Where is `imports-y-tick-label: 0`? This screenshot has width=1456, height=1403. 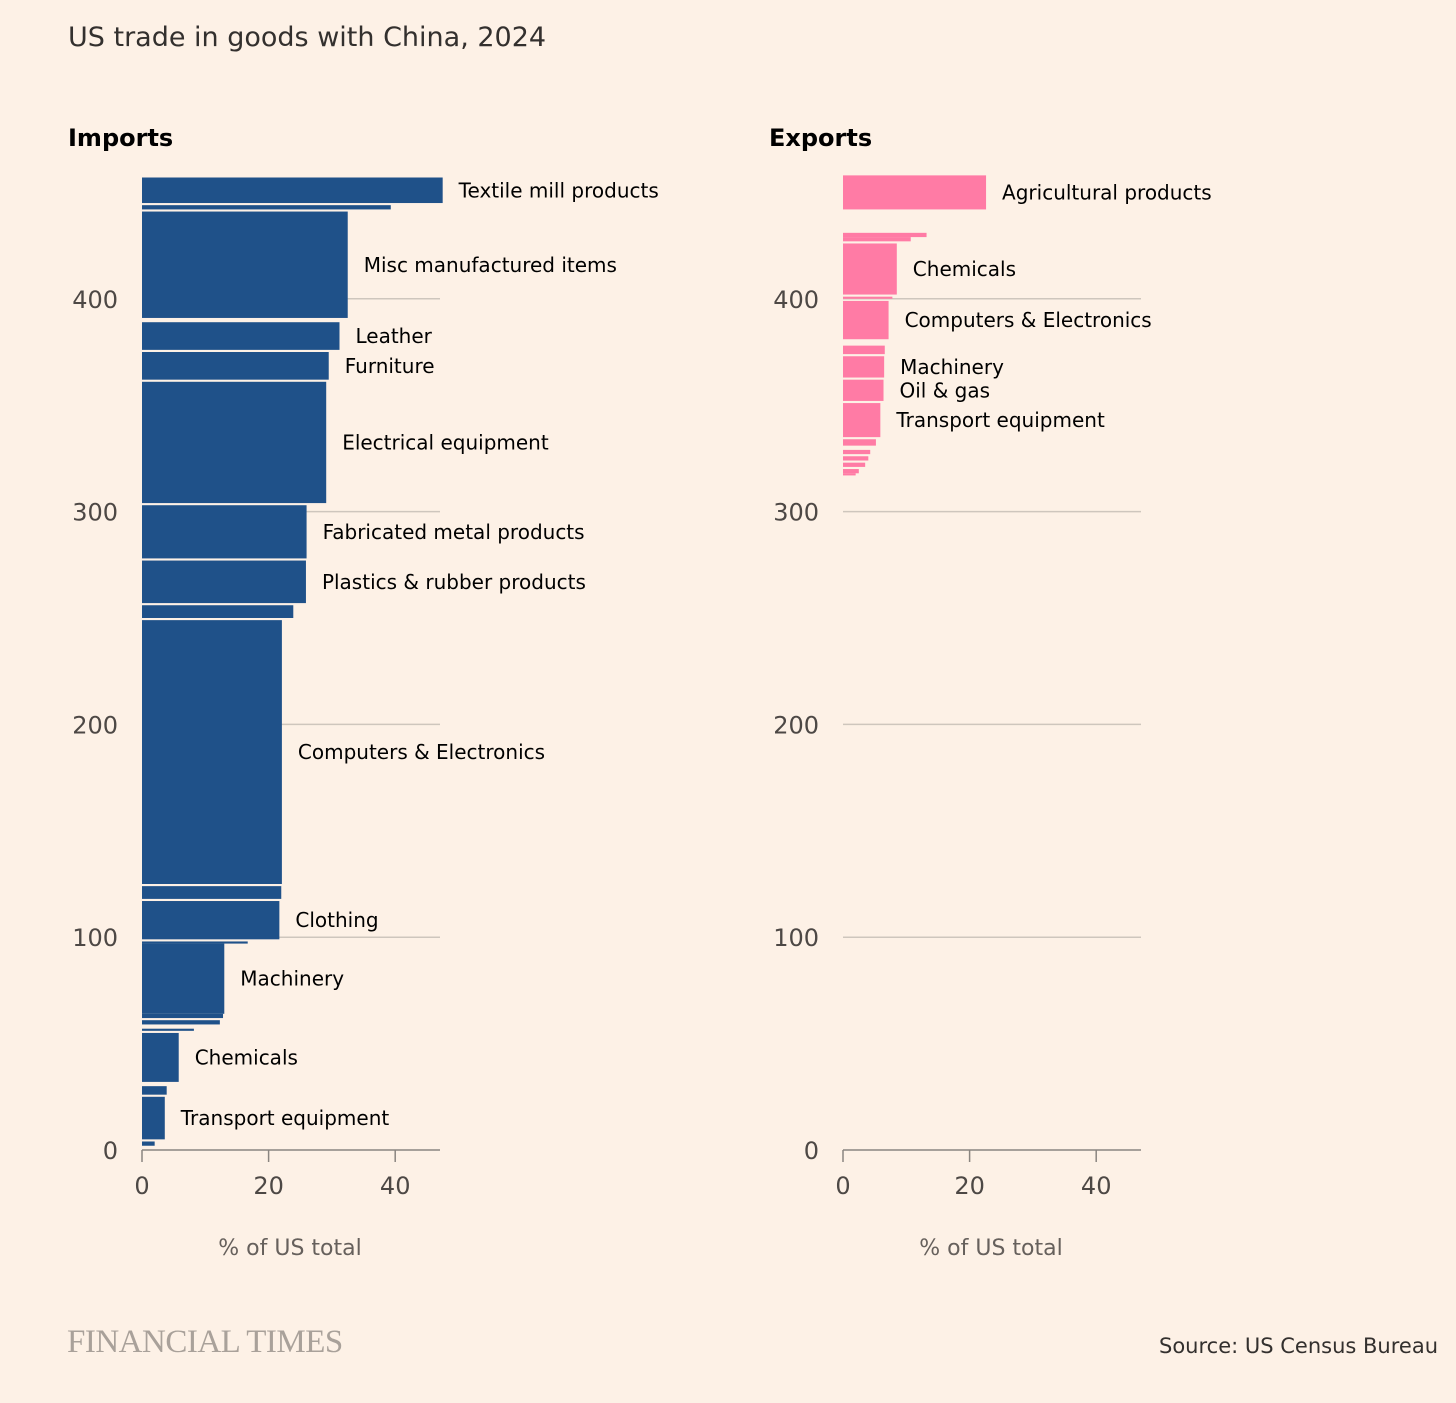
imports-y-tick-label: 0 is located at coordinates (110, 1151).